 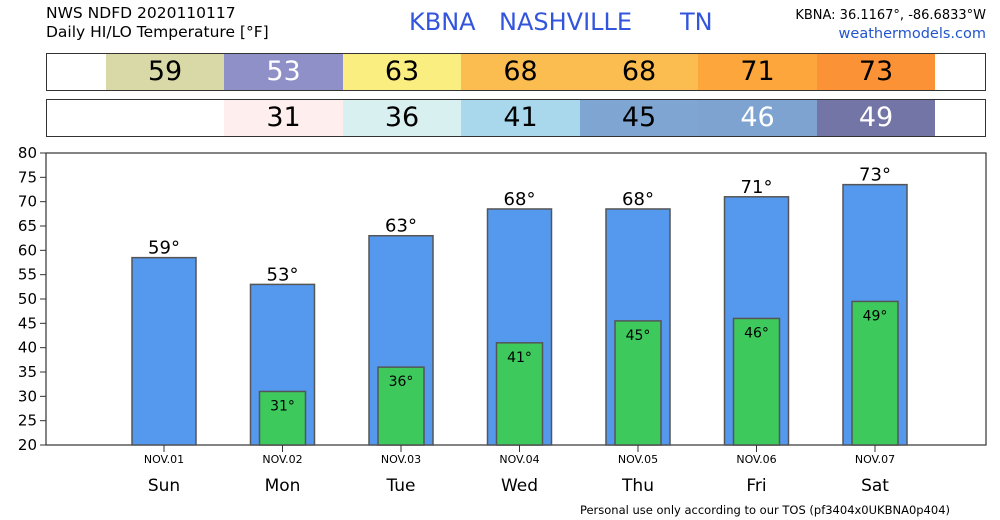 I want to click on city-name: NASHVILLE, so click(x=566, y=22).